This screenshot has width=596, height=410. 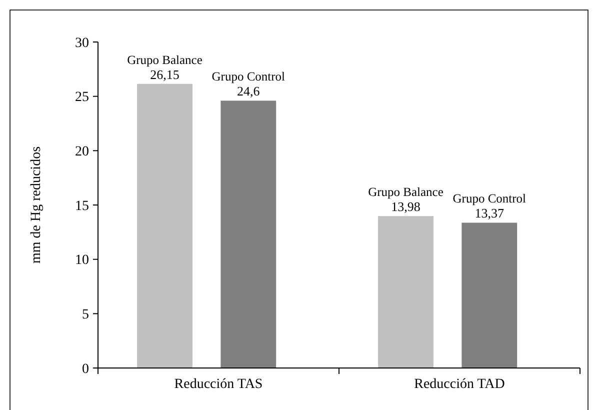 I want to click on text: Grupo Control, so click(x=489, y=199).